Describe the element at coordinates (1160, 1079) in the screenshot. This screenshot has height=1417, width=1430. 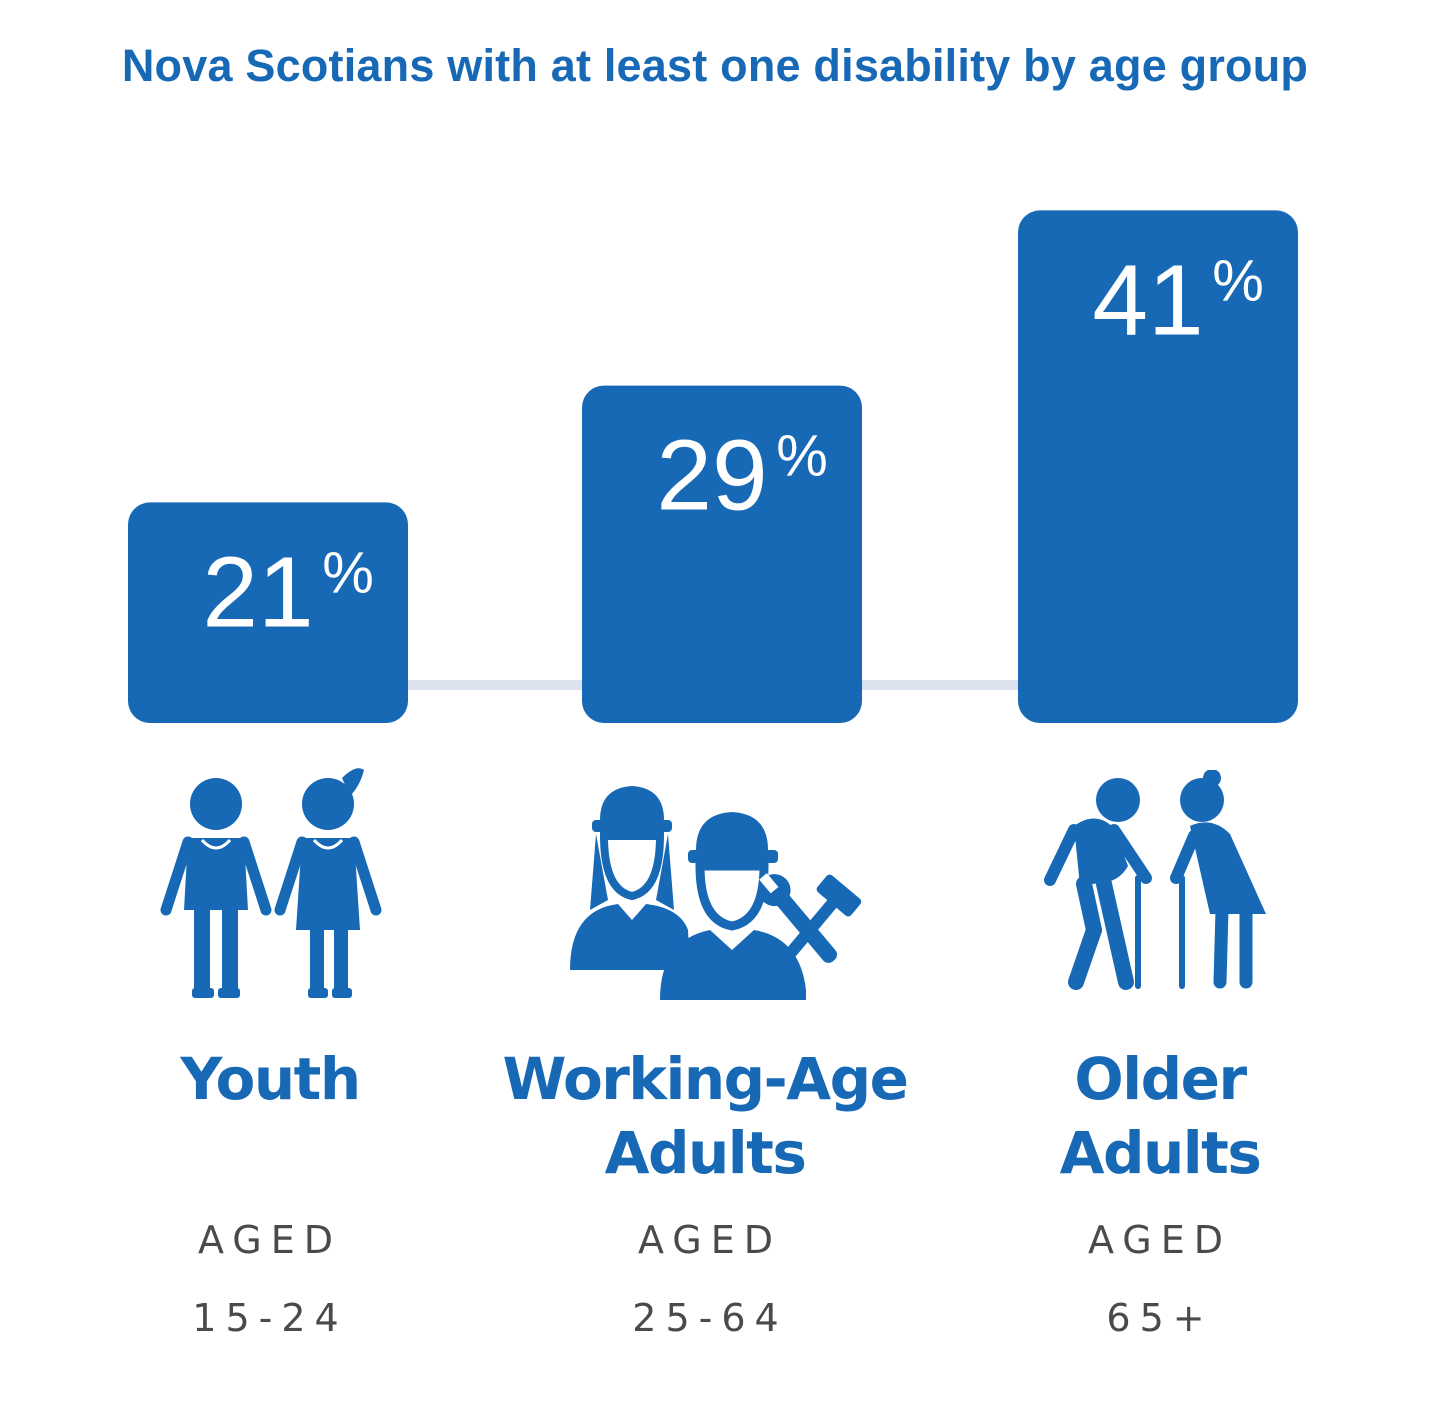
I see `group-label-line1: Older` at that location.